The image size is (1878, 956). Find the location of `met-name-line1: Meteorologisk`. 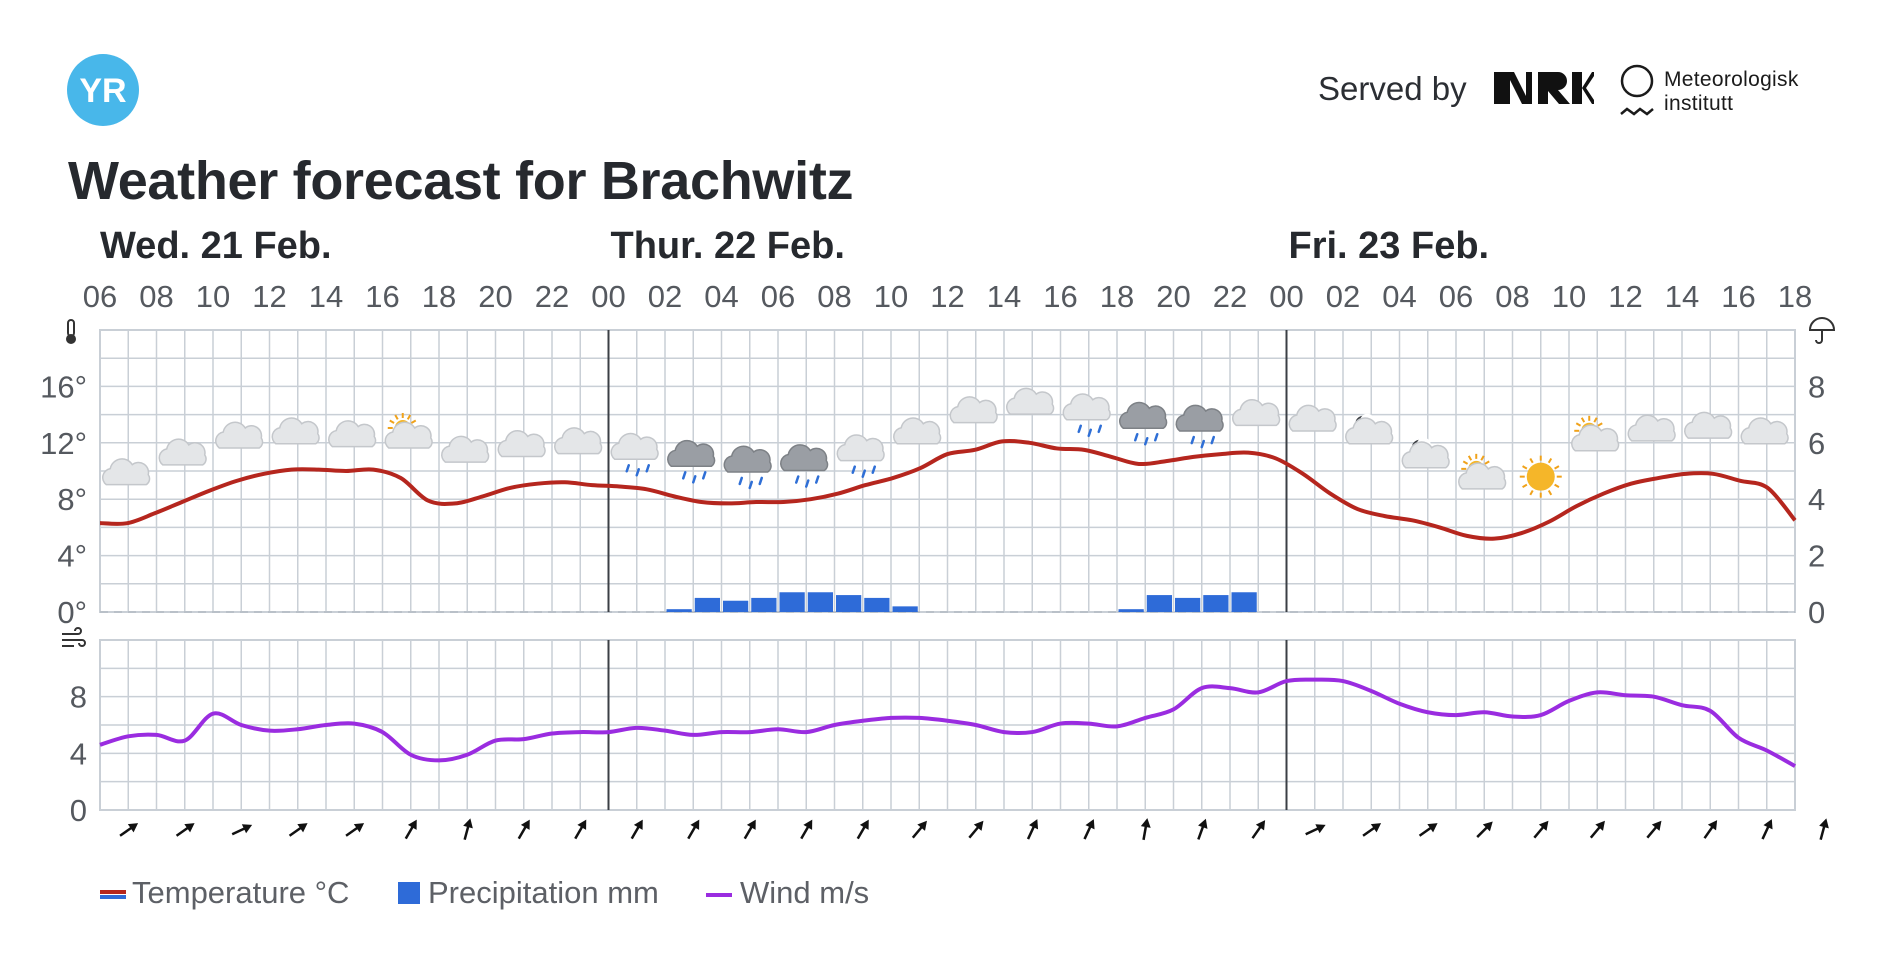

met-name-line1: Meteorologisk is located at coordinates (1731, 79).